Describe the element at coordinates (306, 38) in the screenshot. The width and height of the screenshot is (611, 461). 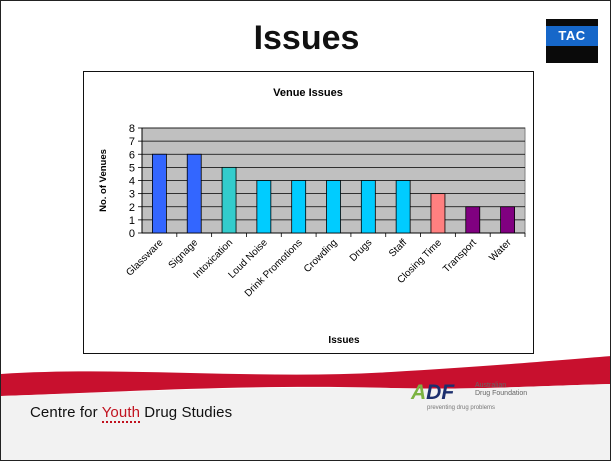
I see `slide-title: Issues` at that location.